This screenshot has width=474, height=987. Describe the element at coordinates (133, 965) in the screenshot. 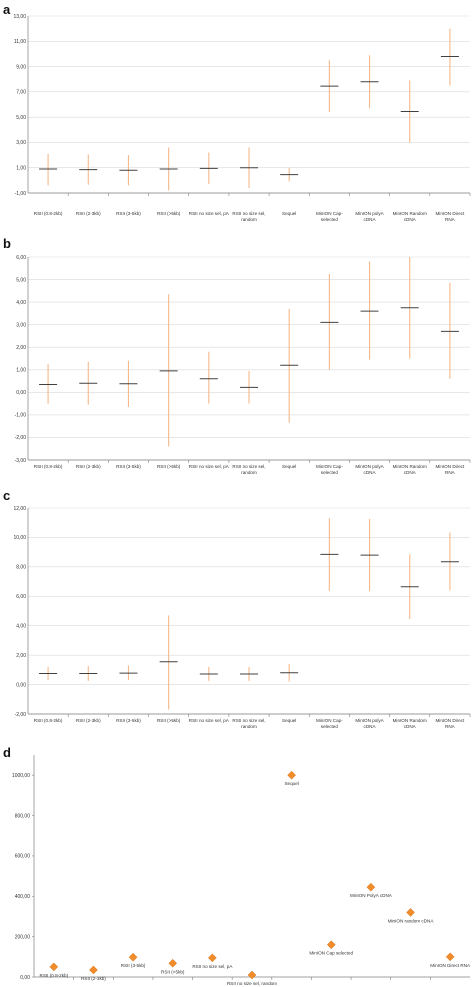

I see `point-label: RSII (3-5kb)` at that location.